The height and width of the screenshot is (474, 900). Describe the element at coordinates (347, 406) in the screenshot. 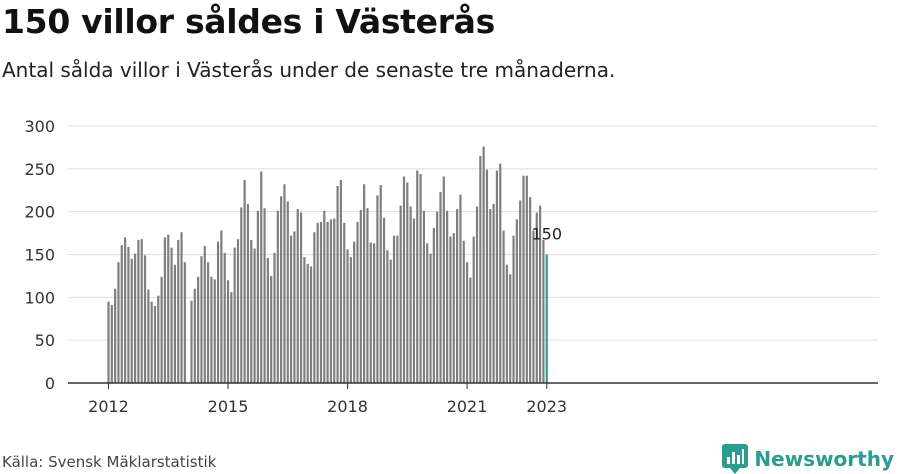

I see `x-tick-label: 2018` at that location.